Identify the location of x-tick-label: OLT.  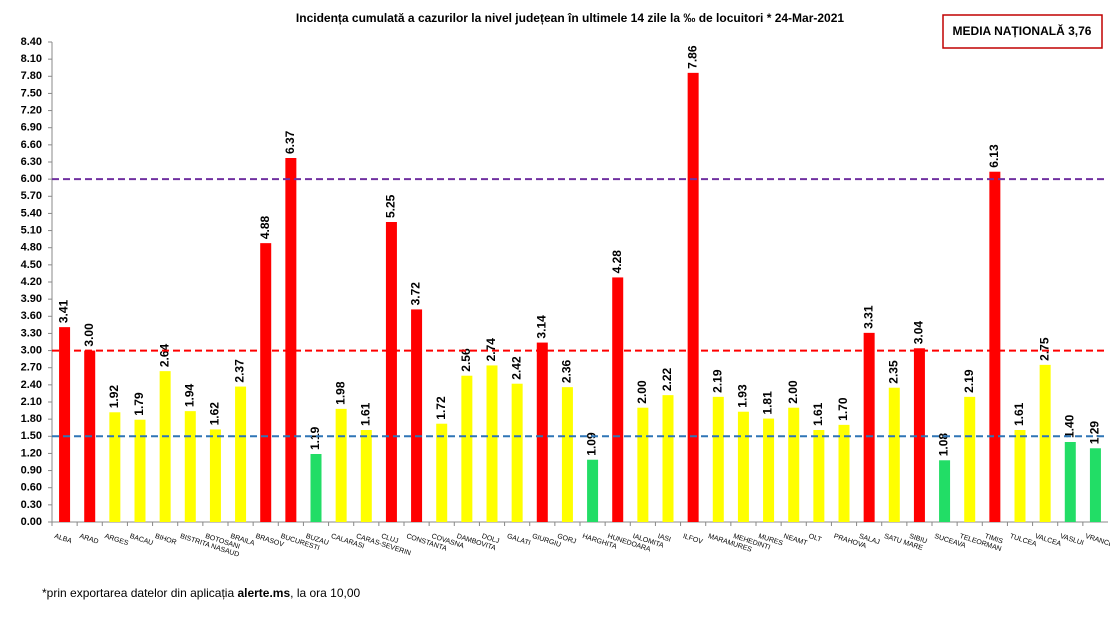
(815, 538).